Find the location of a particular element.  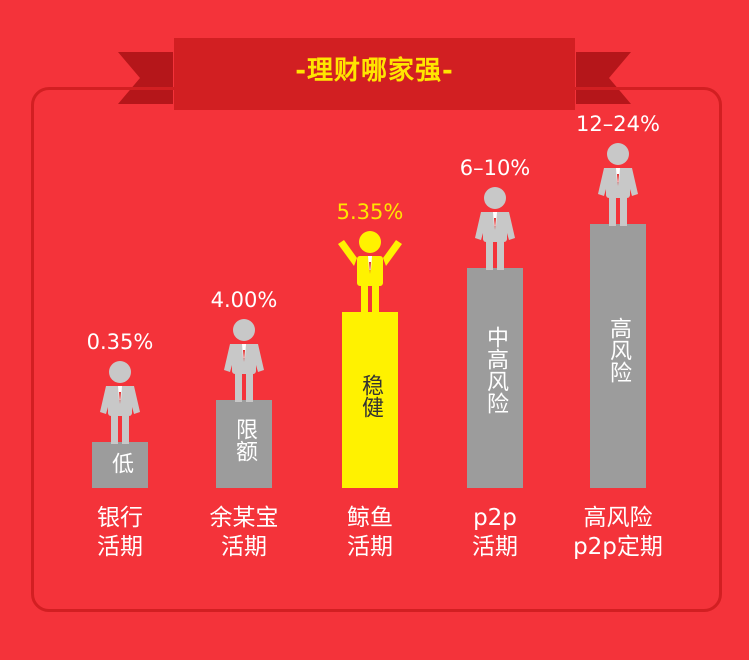

bar-1: 限额 is located at coordinates (244, 444).